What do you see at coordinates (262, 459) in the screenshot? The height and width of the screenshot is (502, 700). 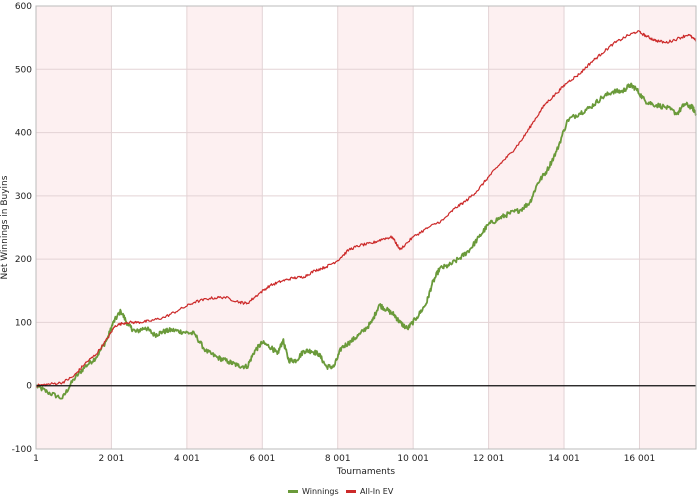 I see `x-tick-label: 6 001` at bounding box center [262, 459].